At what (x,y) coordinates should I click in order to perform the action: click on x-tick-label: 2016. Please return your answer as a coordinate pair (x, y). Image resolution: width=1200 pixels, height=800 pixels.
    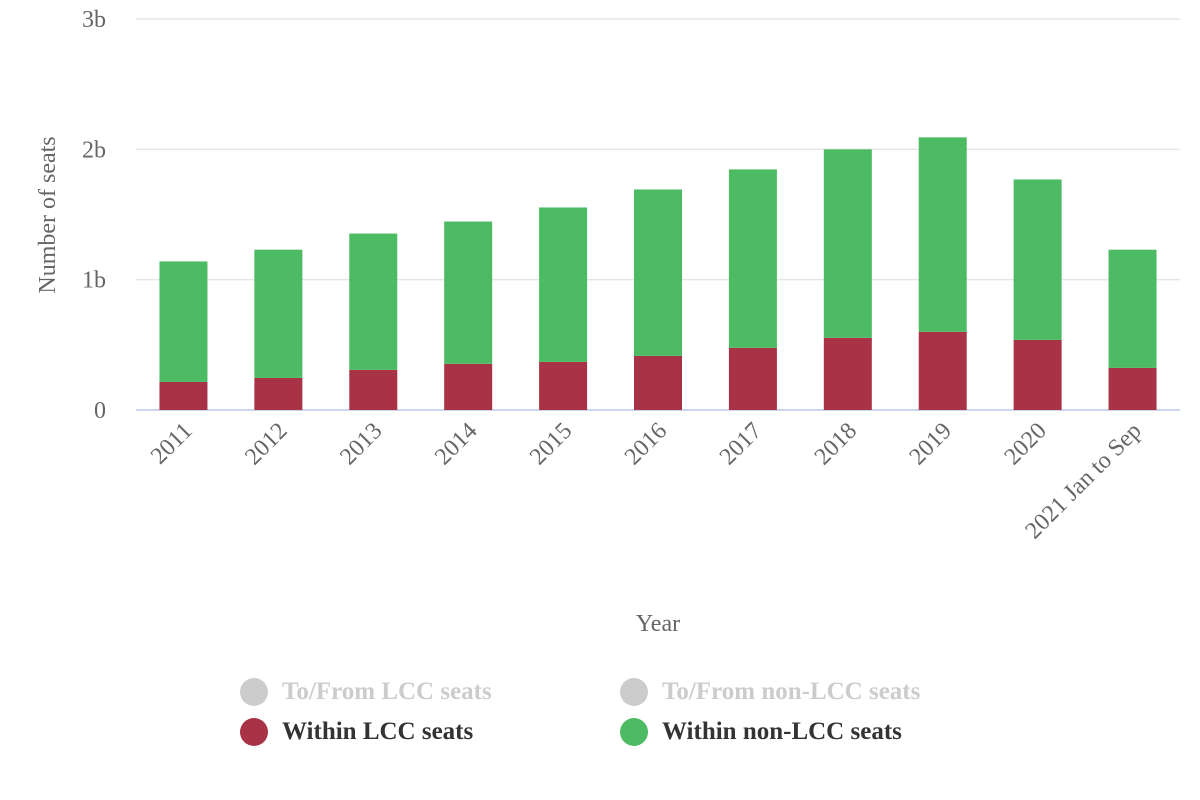
    Looking at the image, I should click on (646, 444).